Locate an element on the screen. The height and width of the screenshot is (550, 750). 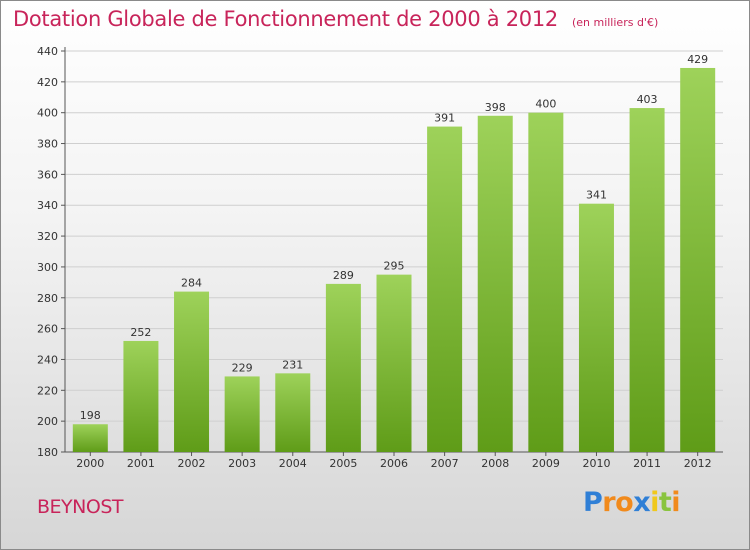
proxiti-logo: Proxiti is located at coordinates (632, 502).